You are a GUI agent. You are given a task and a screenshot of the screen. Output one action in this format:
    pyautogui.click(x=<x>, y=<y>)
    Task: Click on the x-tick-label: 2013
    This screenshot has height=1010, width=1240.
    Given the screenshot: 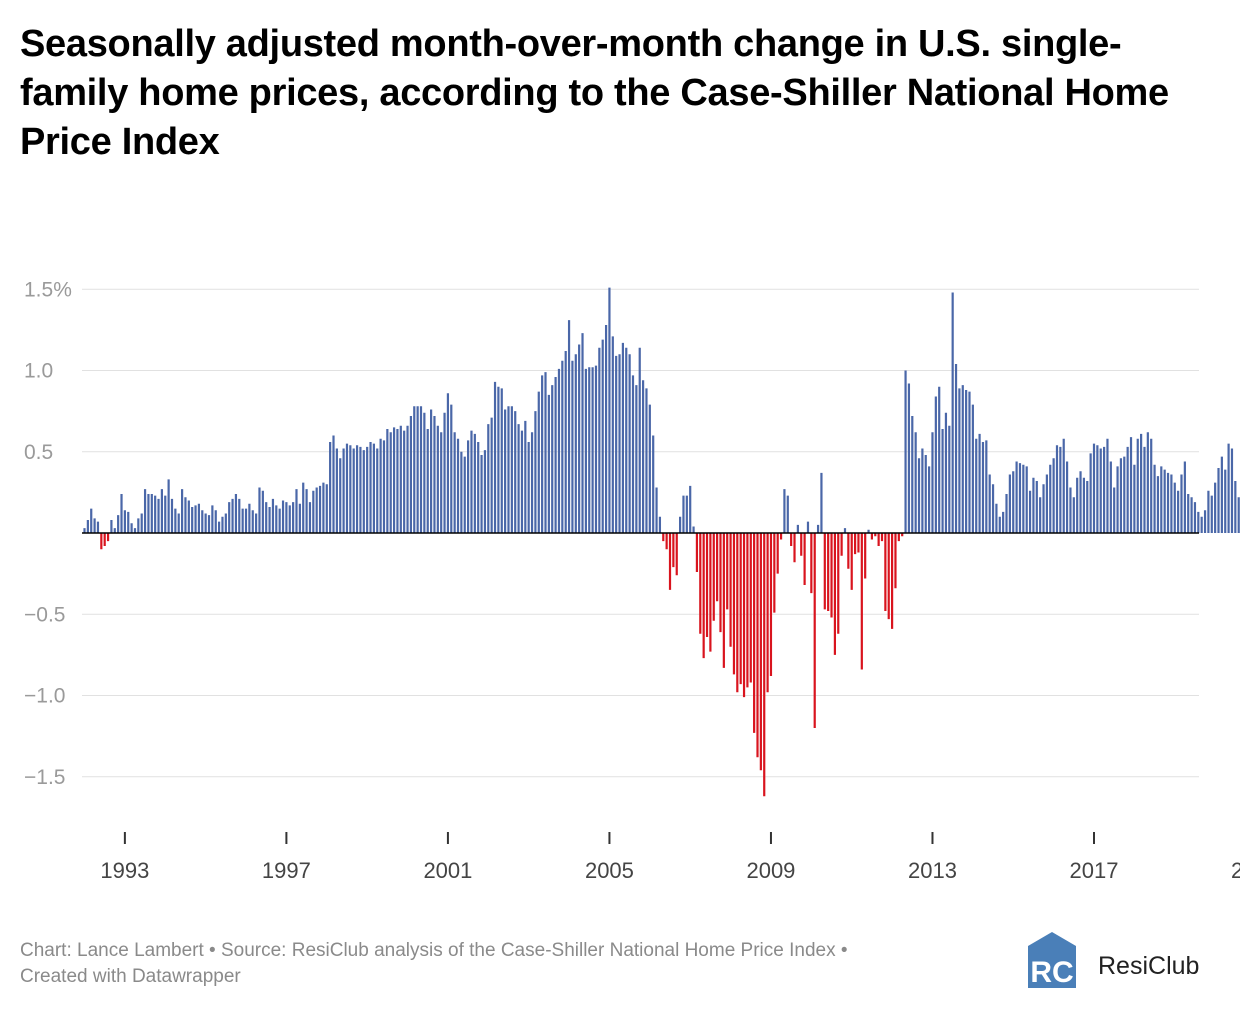 What is the action you would take?
    pyautogui.click(x=932, y=870)
    